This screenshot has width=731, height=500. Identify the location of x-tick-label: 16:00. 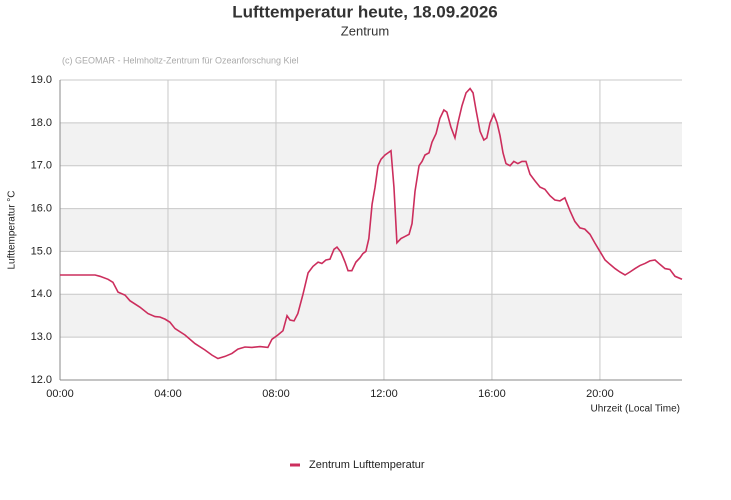
(492, 394).